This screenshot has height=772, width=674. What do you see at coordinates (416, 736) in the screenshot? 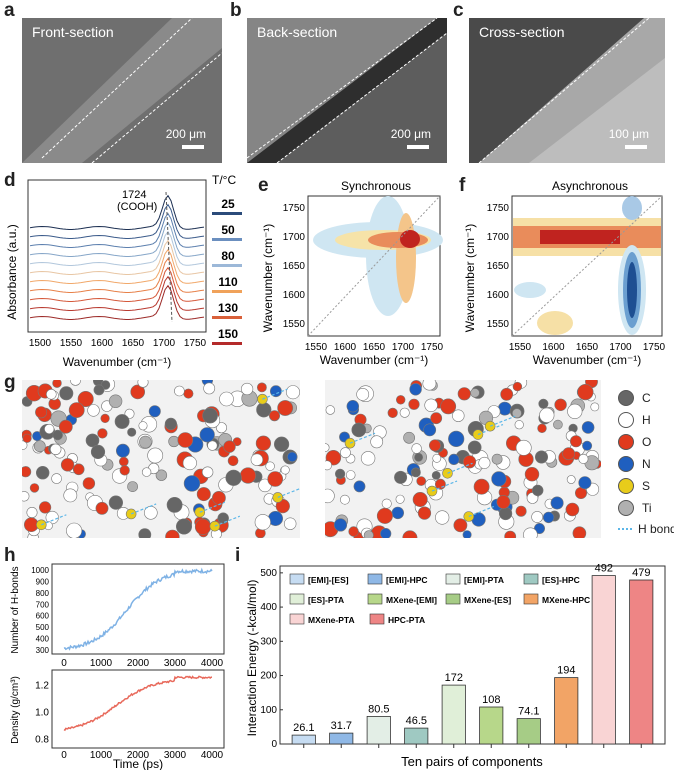
I see `bar` at bounding box center [416, 736].